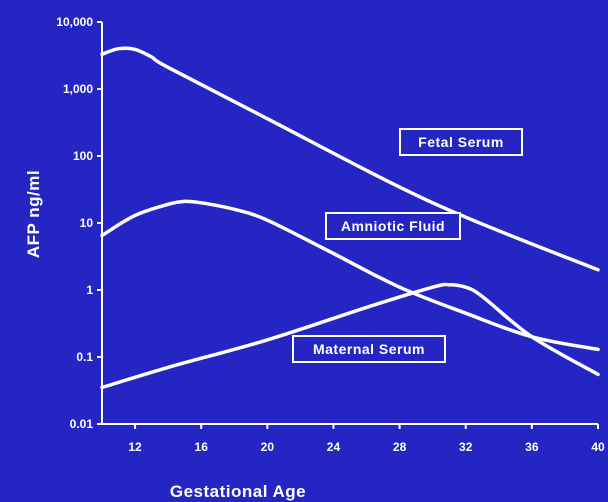  I want to click on amniotic-fluid-label-frame, so click(393, 226).